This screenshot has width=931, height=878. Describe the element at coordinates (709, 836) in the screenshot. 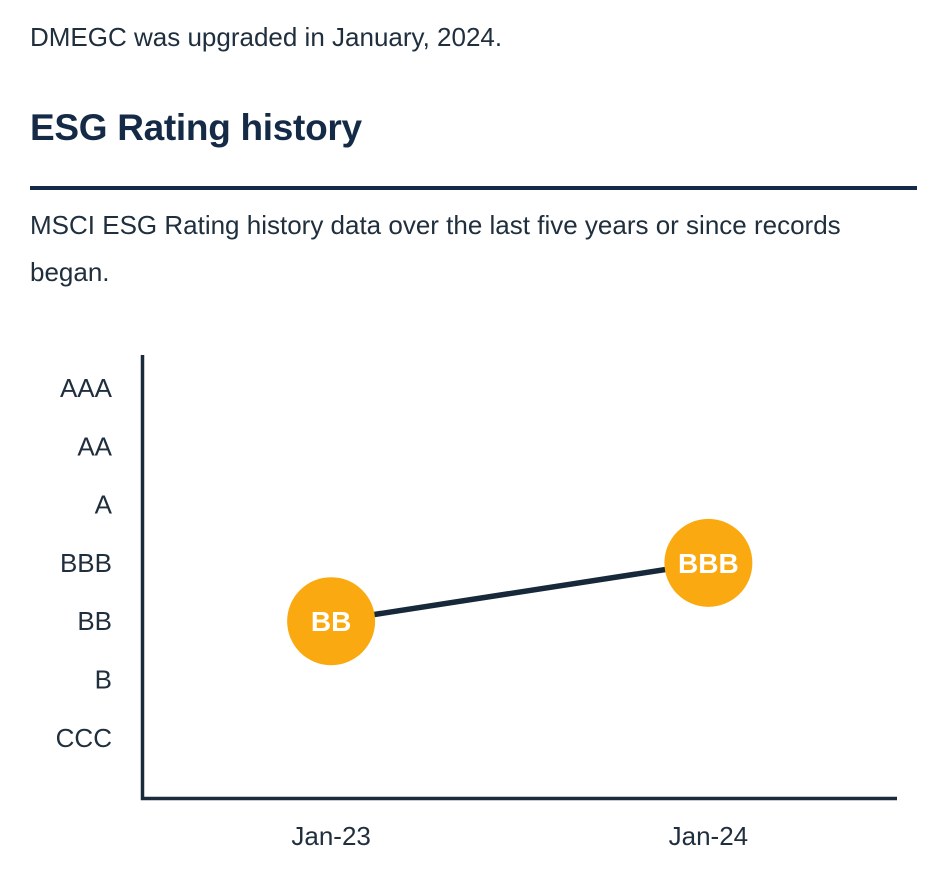

I see `x-axis-label: Jan-24` at that location.